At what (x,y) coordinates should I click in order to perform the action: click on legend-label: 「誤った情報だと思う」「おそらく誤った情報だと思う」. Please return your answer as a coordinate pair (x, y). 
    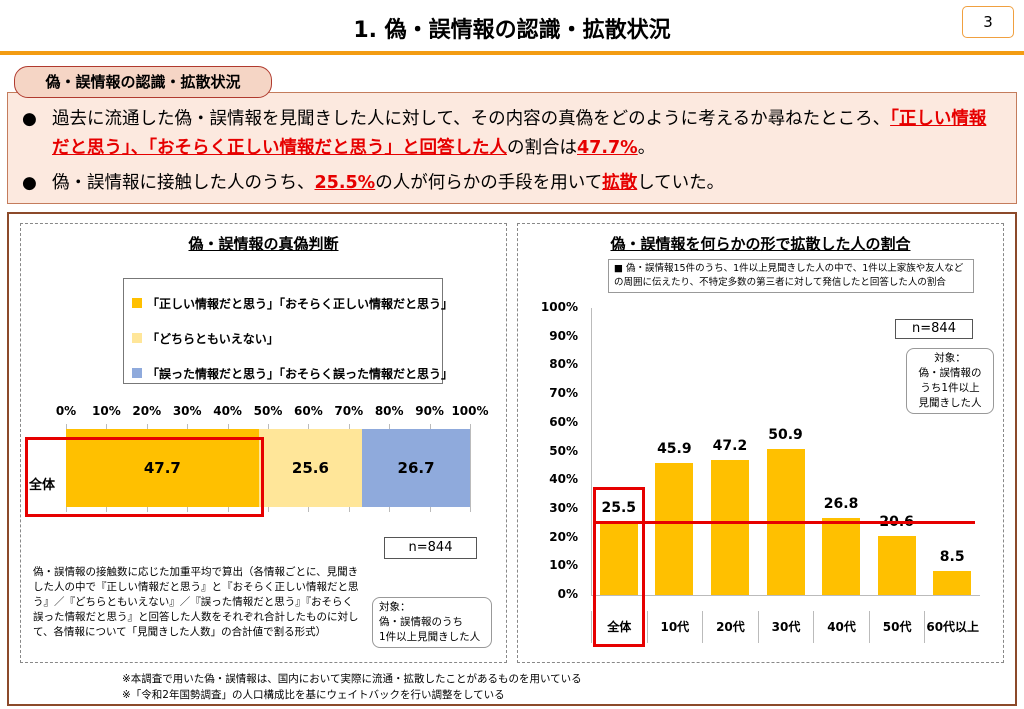
    Looking at the image, I should click on (300, 373).